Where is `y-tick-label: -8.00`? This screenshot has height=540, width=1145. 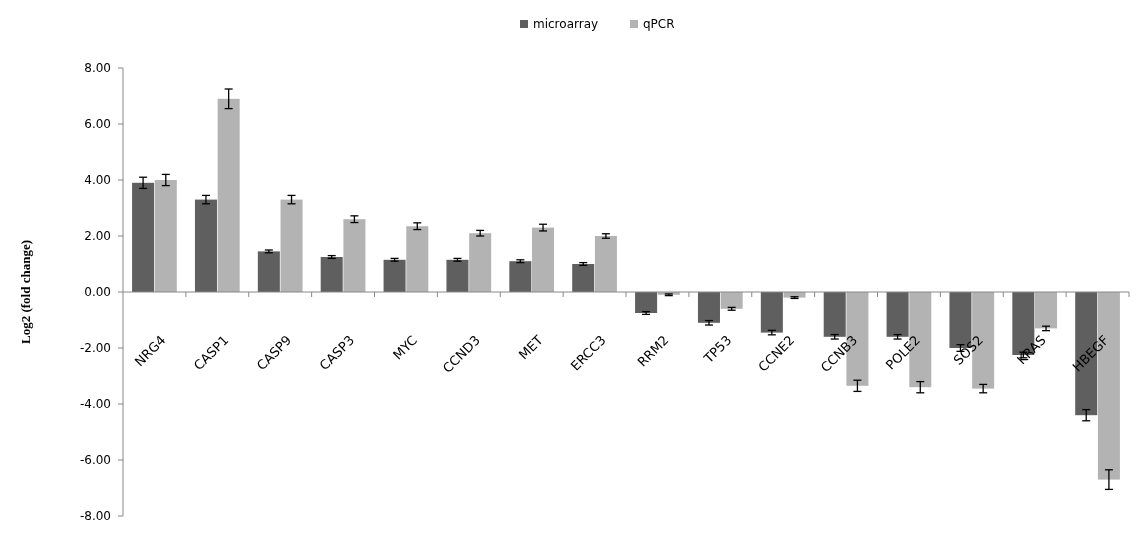 y-tick-label: -8.00 is located at coordinates (95, 516).